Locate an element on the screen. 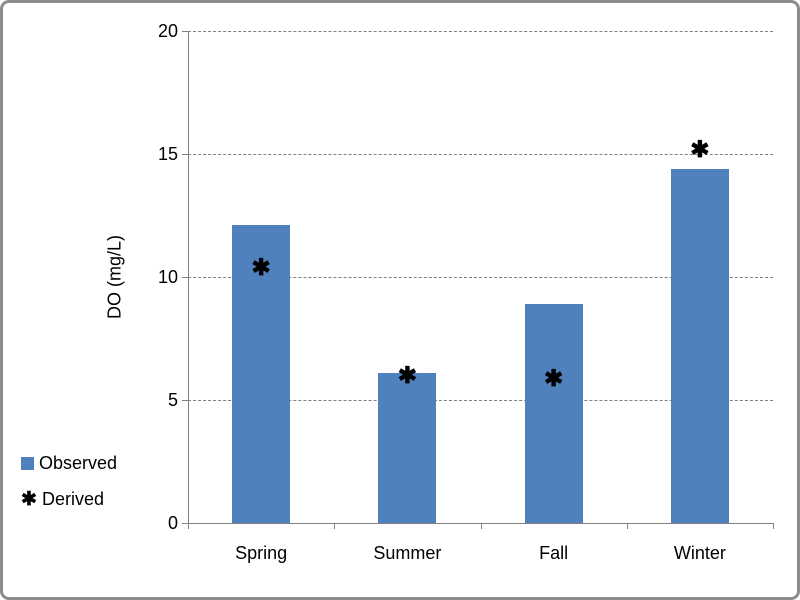 The image size is (800, 600). marker-fall: ✱ is located at coordinates (553, 377).